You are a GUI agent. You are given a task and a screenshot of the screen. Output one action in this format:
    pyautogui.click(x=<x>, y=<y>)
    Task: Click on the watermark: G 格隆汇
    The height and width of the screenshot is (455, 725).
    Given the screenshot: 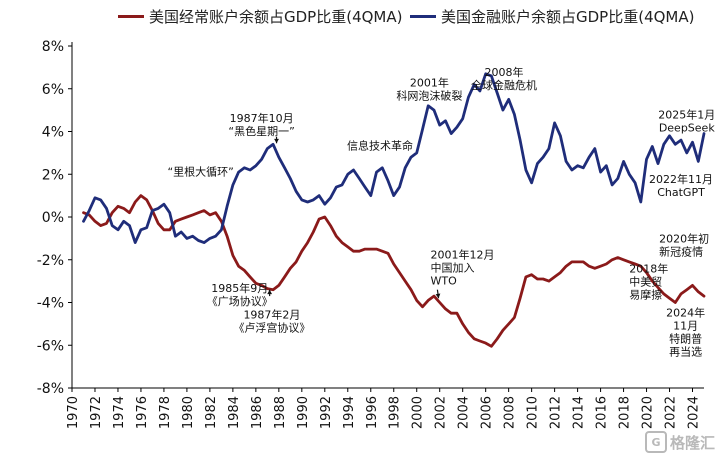 What is the action you would take?
    pyautogui.click(x=679, y=442)
    